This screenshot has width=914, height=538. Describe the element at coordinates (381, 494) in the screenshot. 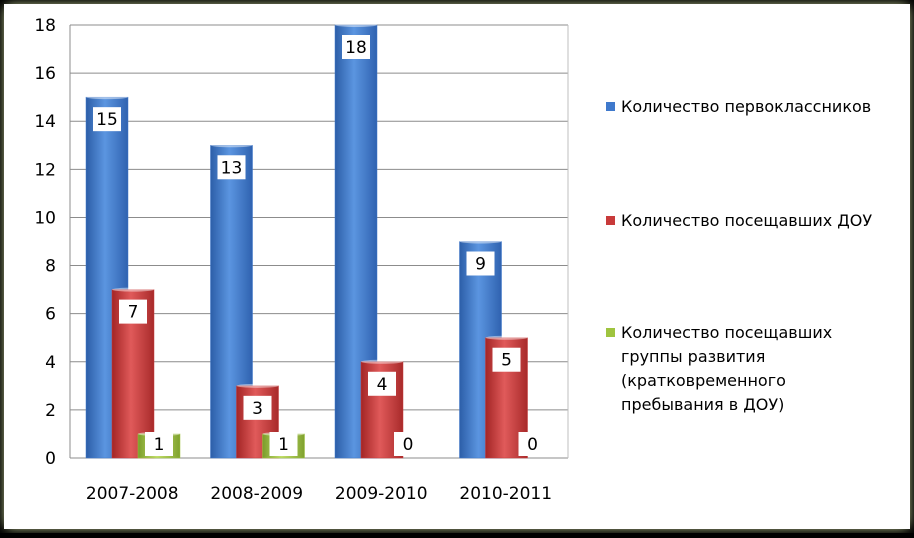

I see `x-tick-label: 2009-2010` at that location.